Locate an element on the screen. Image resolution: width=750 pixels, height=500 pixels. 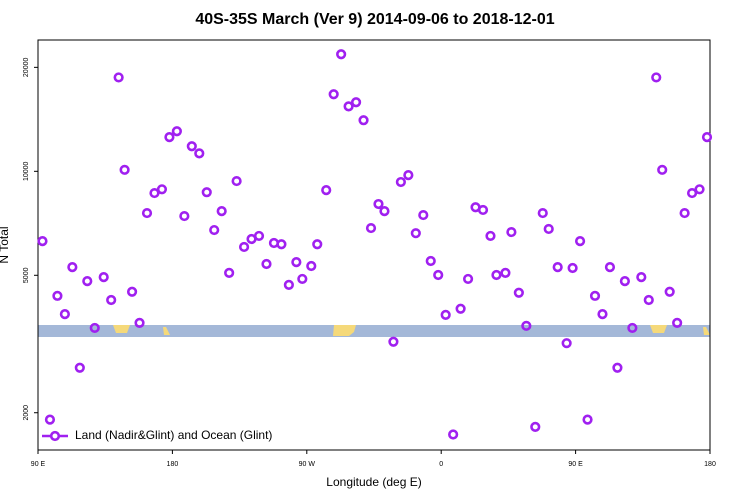
map-strip is located at coordinates (374, 331).